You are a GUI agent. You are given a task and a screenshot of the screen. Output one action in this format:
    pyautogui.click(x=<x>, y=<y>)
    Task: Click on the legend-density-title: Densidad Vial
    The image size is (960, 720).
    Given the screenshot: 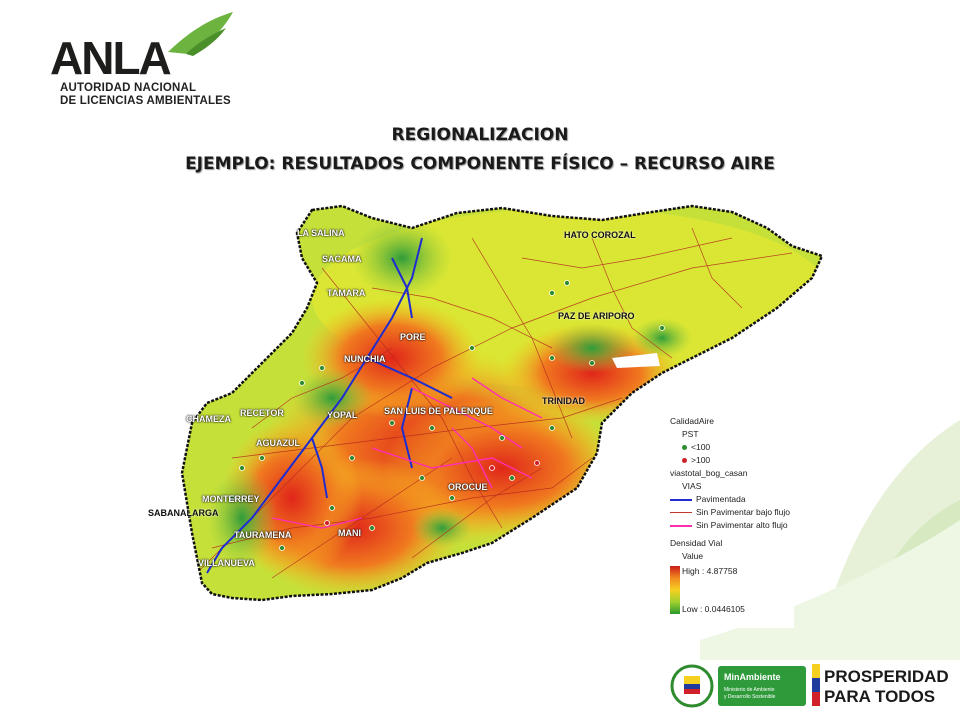 What is the action you would take?
    pyautogui.click(x=696, y=543)
    